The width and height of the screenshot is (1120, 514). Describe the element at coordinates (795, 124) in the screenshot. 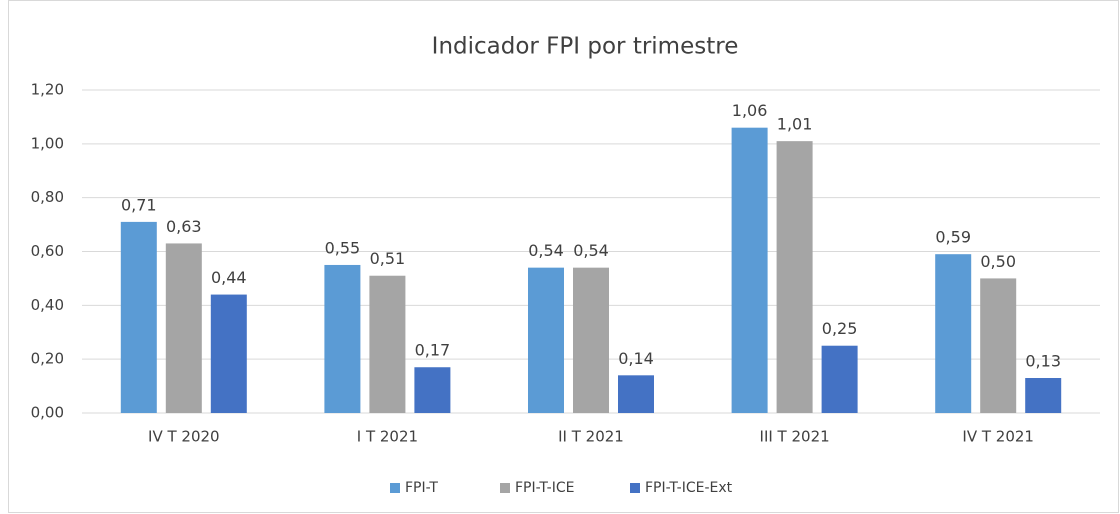

I see `data-label: 1,01` at that location.